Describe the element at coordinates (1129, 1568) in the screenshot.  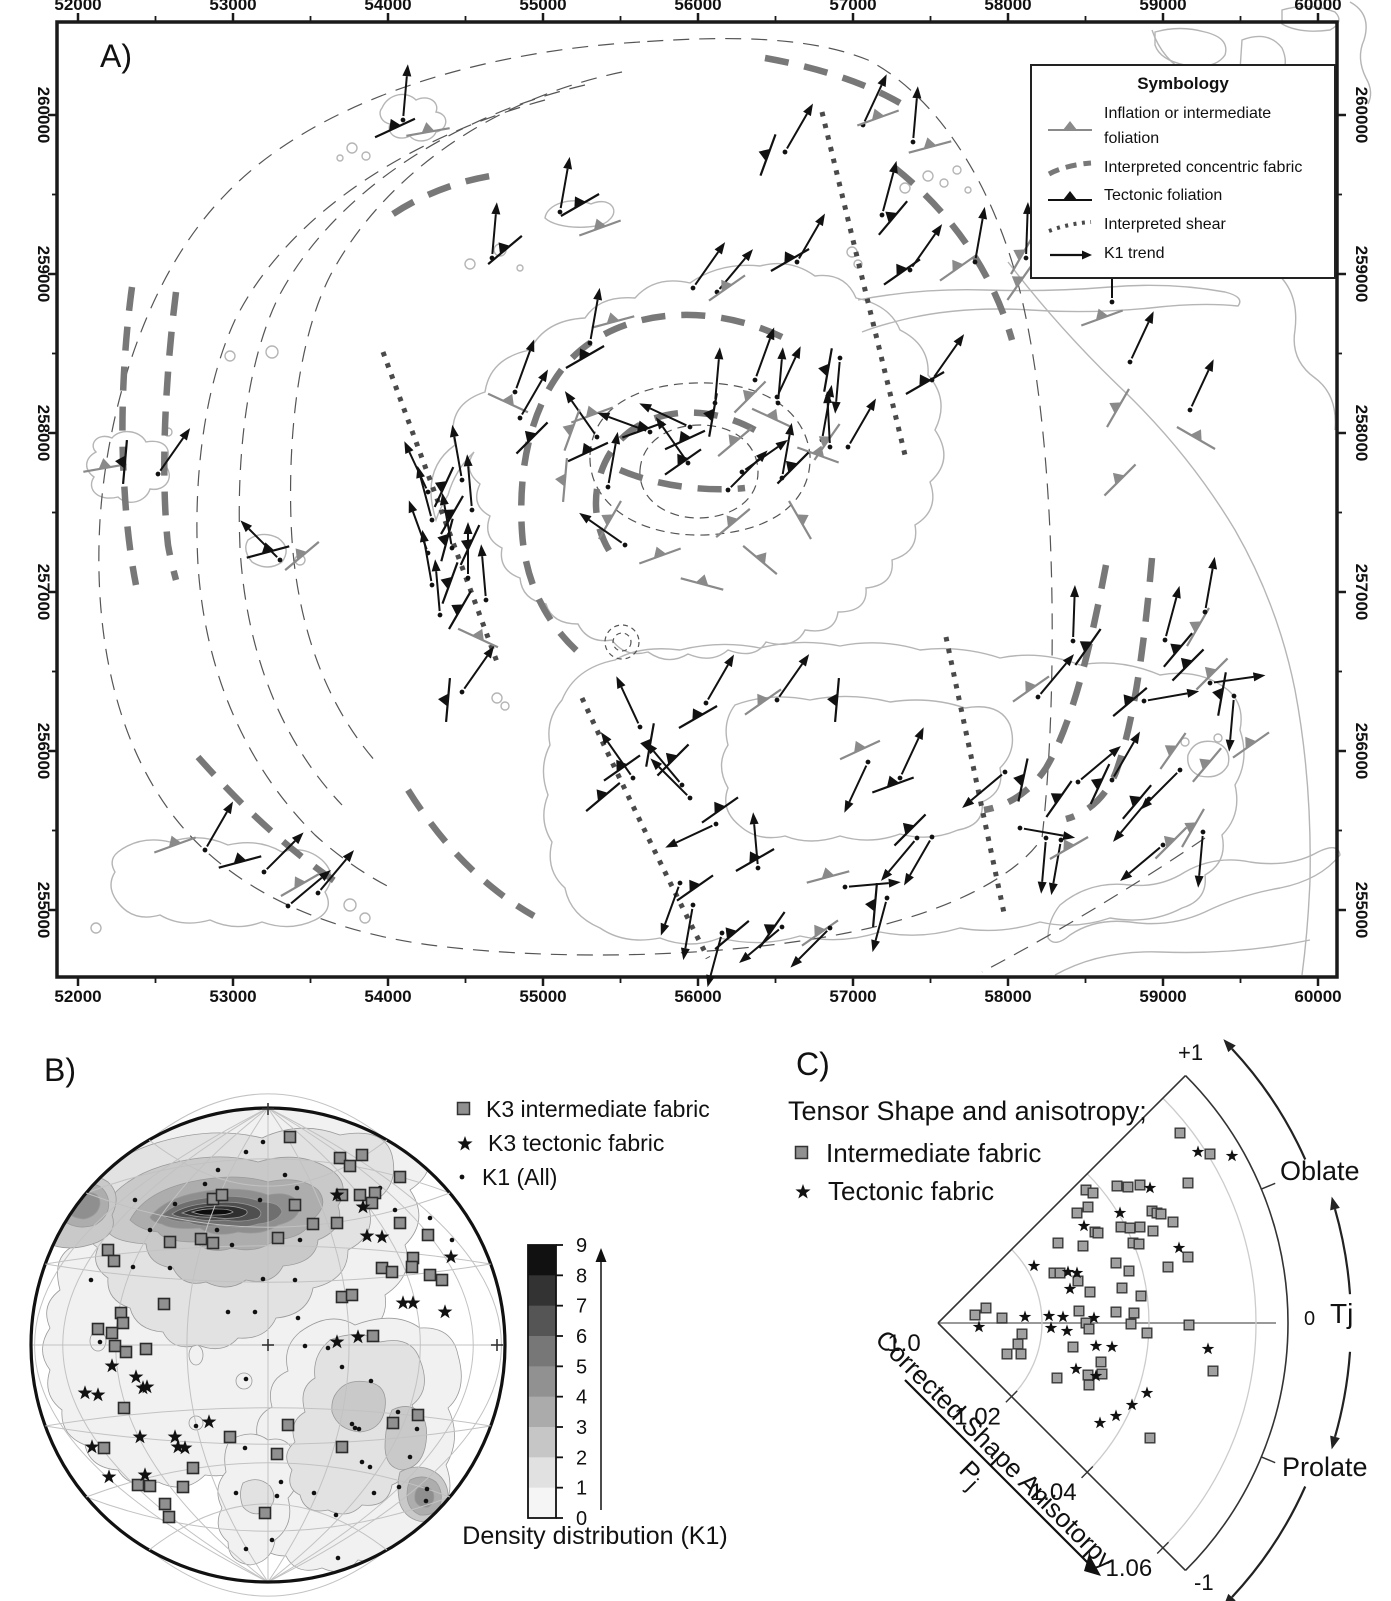
I see `svg-text: 1.06` at that location.